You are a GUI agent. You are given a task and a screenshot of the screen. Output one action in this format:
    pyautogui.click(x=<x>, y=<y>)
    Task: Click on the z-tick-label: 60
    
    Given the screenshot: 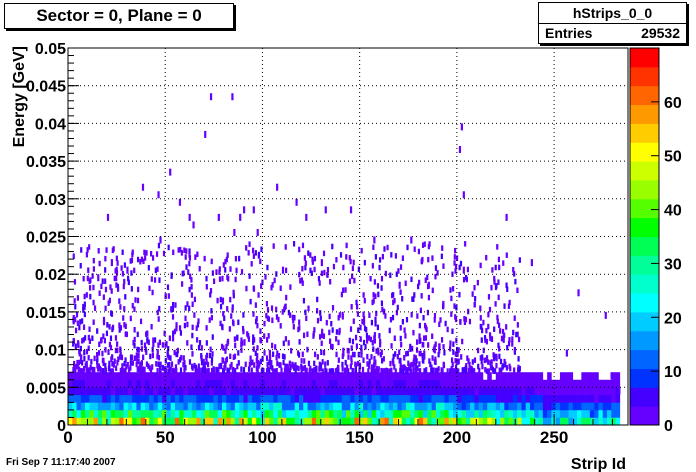 What is the action you would take?
    pyautogui.click(x=673, y=103)
    